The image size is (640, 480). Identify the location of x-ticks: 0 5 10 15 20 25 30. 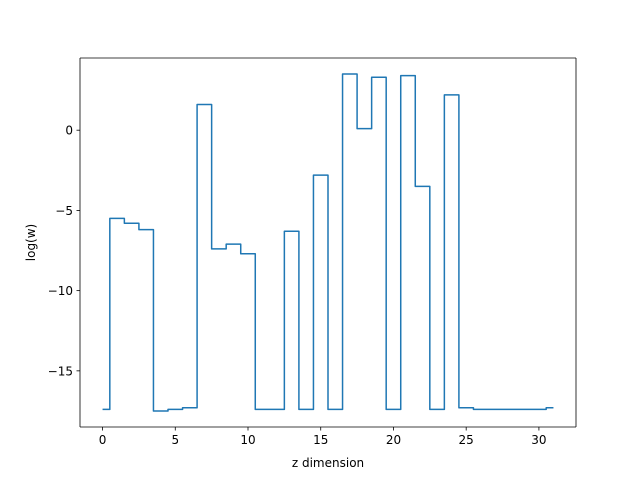
(323, 437).